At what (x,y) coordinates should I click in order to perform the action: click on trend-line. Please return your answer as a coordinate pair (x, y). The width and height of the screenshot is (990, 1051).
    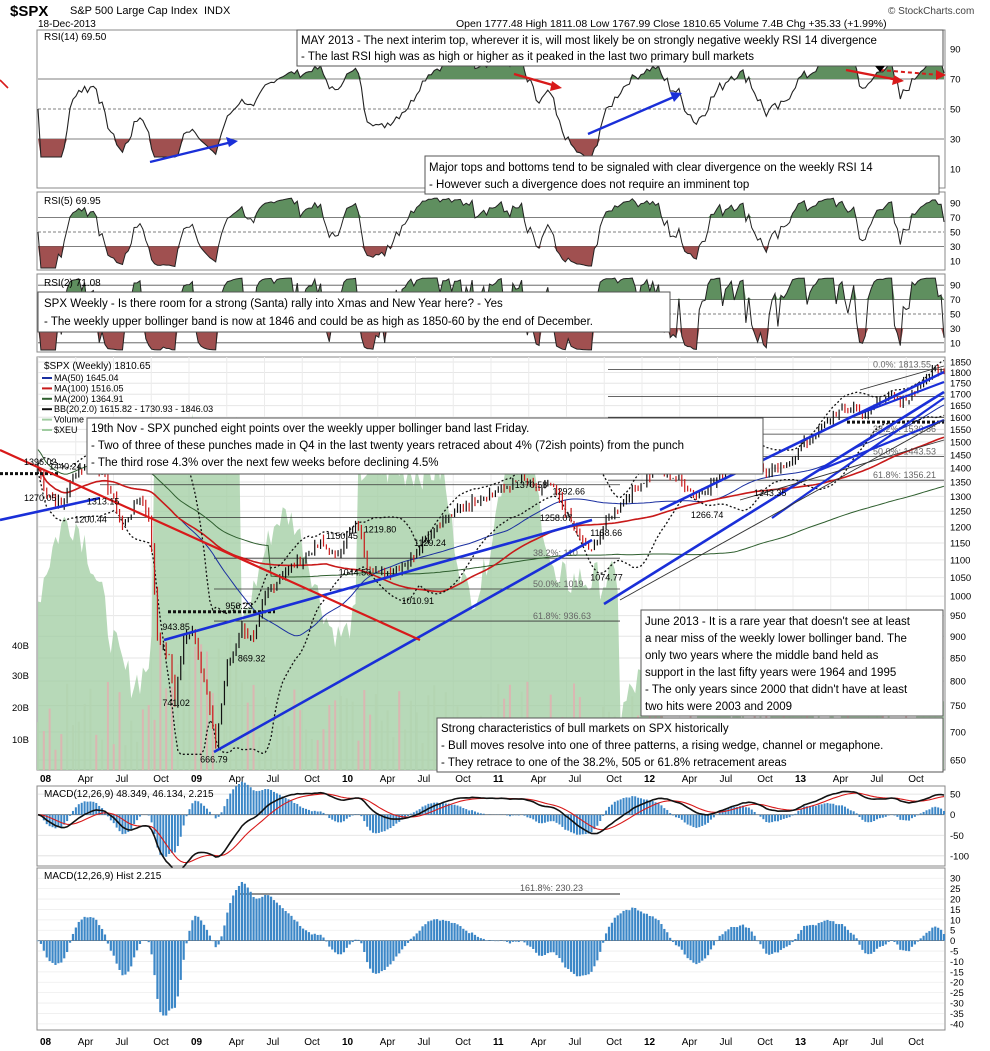
    Looking at the image, I should click on (882, 445).